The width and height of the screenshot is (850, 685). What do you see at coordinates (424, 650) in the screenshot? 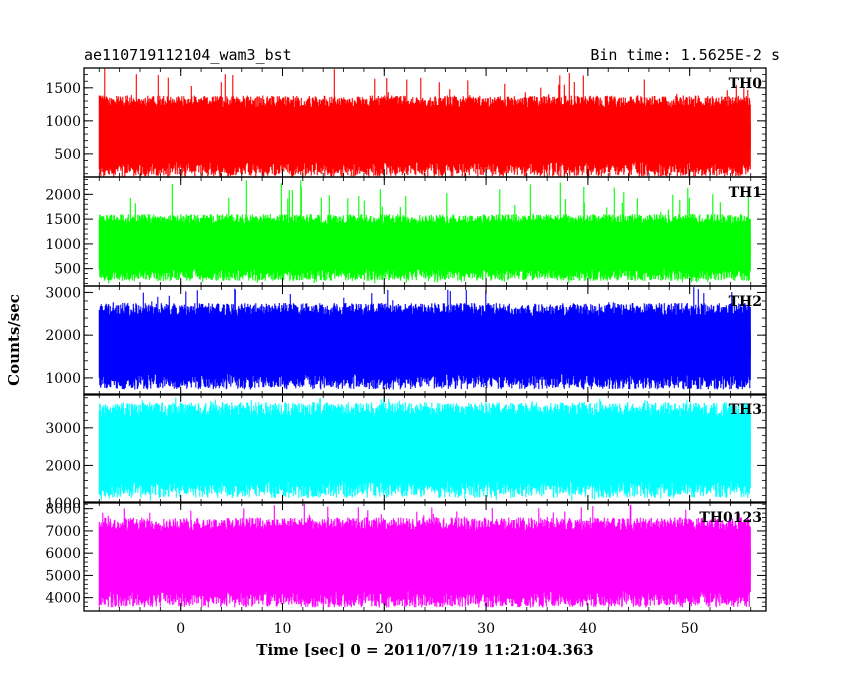
I see `x-axis-label: Time [sec] 0 = 2011/07/19 11:21:04.363` at bounding box center [424, 650].